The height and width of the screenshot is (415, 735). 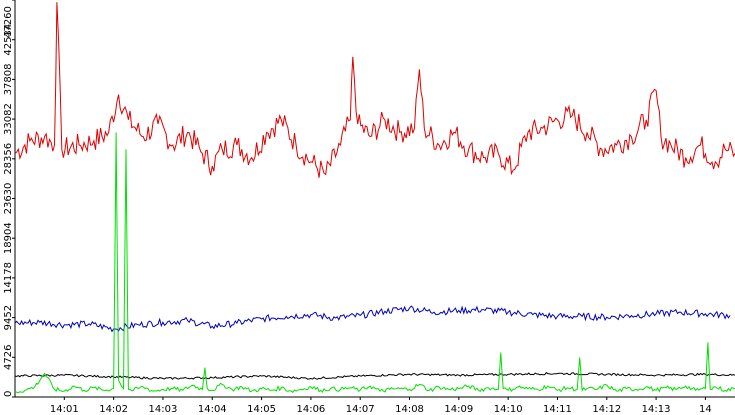 I want to click on x-tick-label: 14, so click(x=705, y=409).